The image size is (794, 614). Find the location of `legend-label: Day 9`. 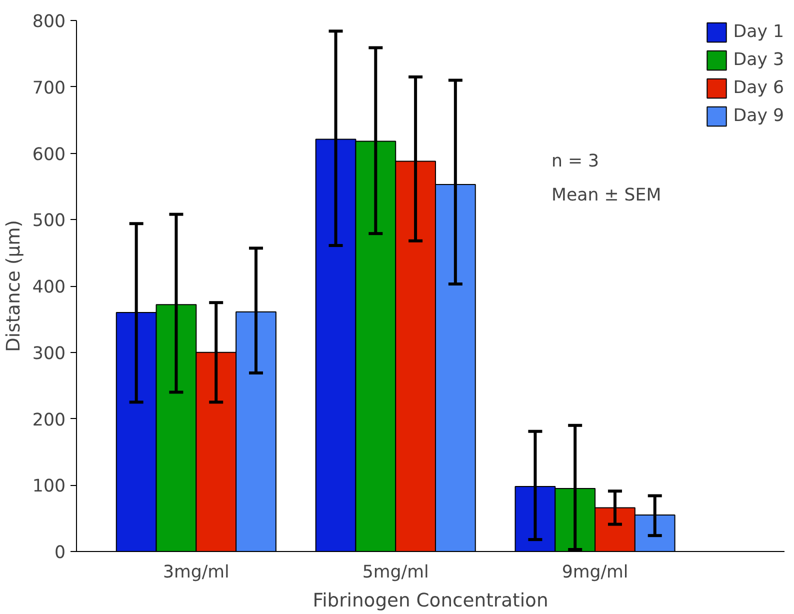

legend-label: Day 9 is located at coordinates (758, 116).